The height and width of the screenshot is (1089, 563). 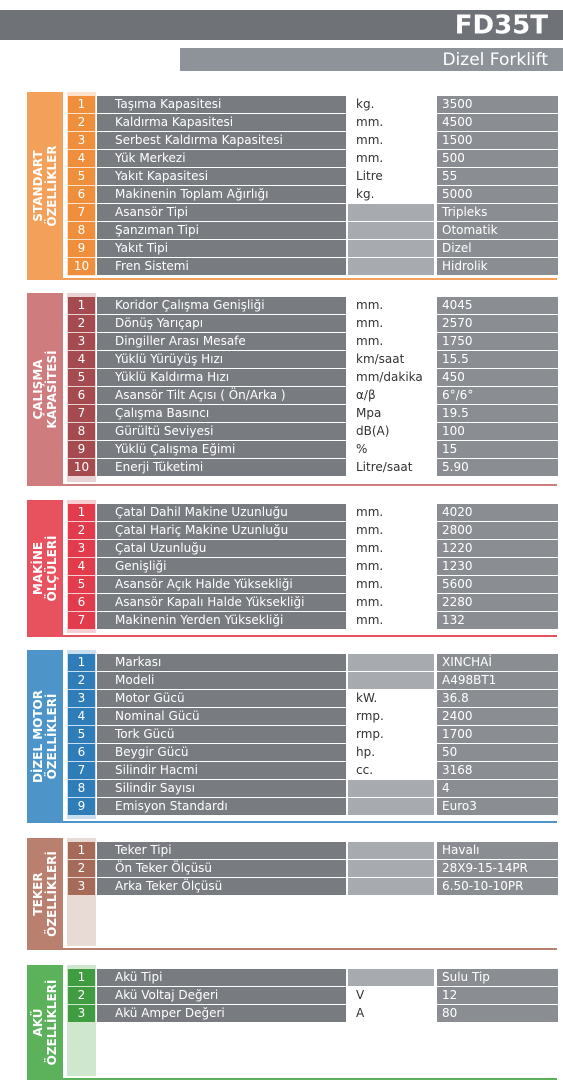 I want to click on row-number: 2, so click(x=82, y=122).